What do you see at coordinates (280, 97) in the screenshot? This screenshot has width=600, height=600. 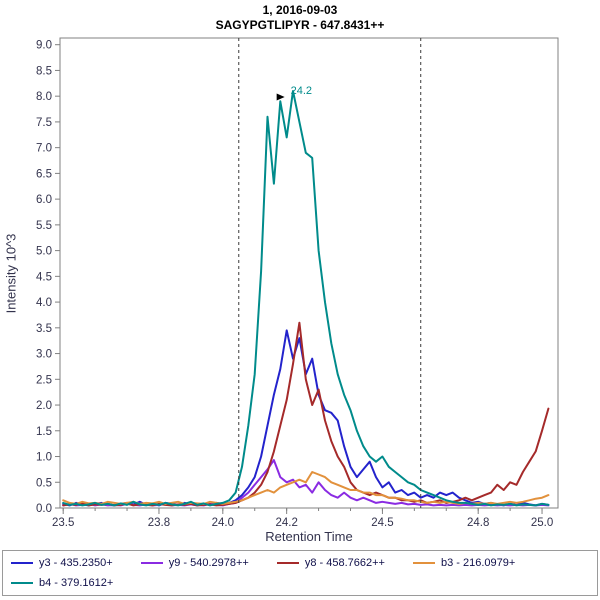 I see `peak-id-flag-icon` at bounding box center [280, 97].